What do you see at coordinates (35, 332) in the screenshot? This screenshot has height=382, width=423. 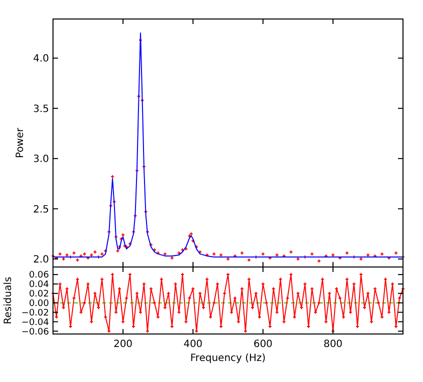 I see `y-tick-label: −0.06` at bounding box center [35, 332].